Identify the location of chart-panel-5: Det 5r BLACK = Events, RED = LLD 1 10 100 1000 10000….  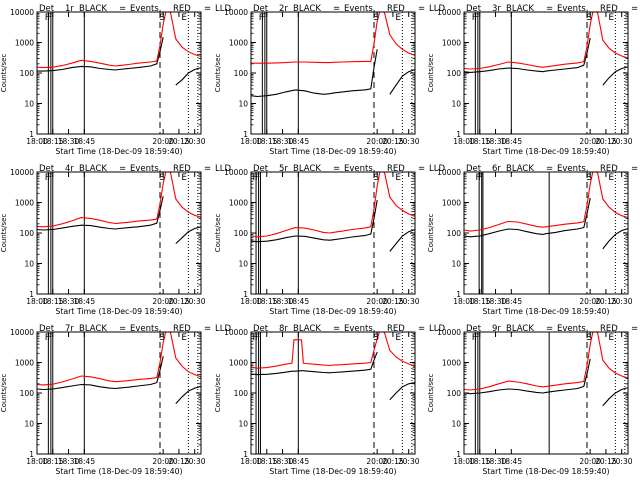
(329, 240).